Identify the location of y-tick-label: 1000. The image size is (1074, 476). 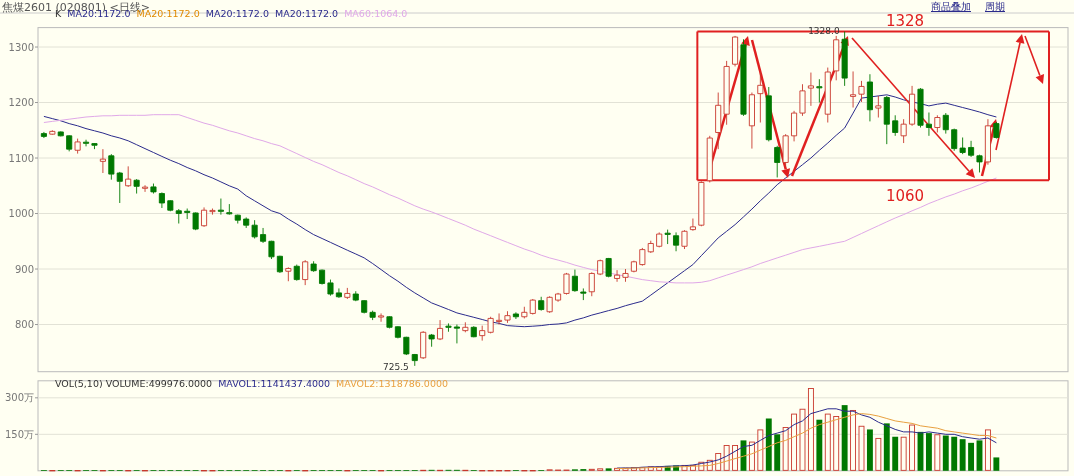
(21, 214).